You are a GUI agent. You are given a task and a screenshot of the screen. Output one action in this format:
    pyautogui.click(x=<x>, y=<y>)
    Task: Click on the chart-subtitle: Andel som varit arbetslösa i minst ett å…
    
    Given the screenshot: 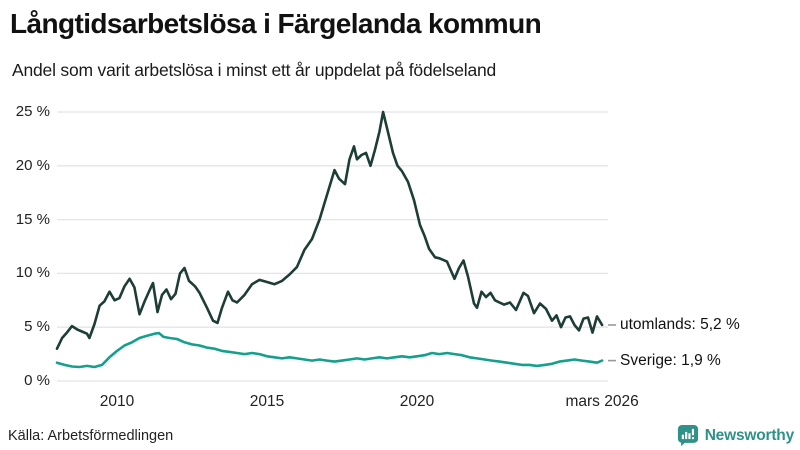 What is the action you would take?
    pyautogui.click(x=254, y=70)
    